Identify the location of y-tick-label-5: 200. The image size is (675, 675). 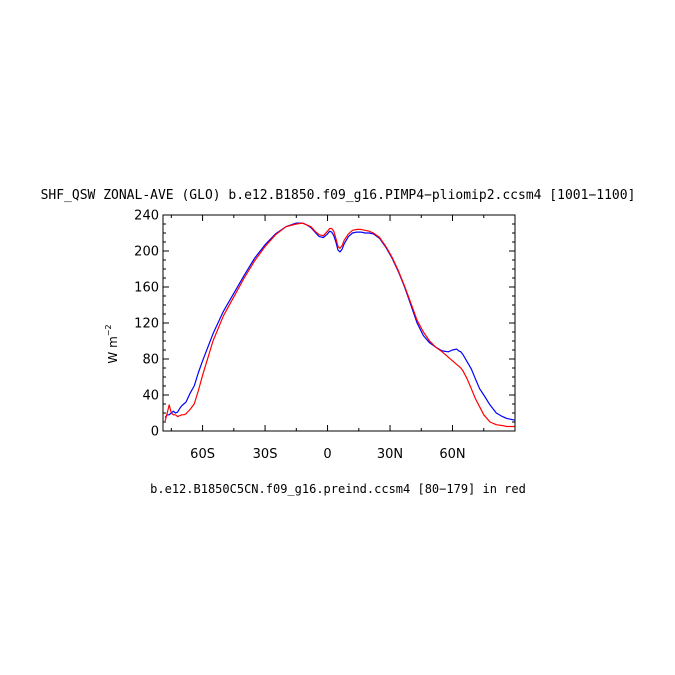
(146, 252).